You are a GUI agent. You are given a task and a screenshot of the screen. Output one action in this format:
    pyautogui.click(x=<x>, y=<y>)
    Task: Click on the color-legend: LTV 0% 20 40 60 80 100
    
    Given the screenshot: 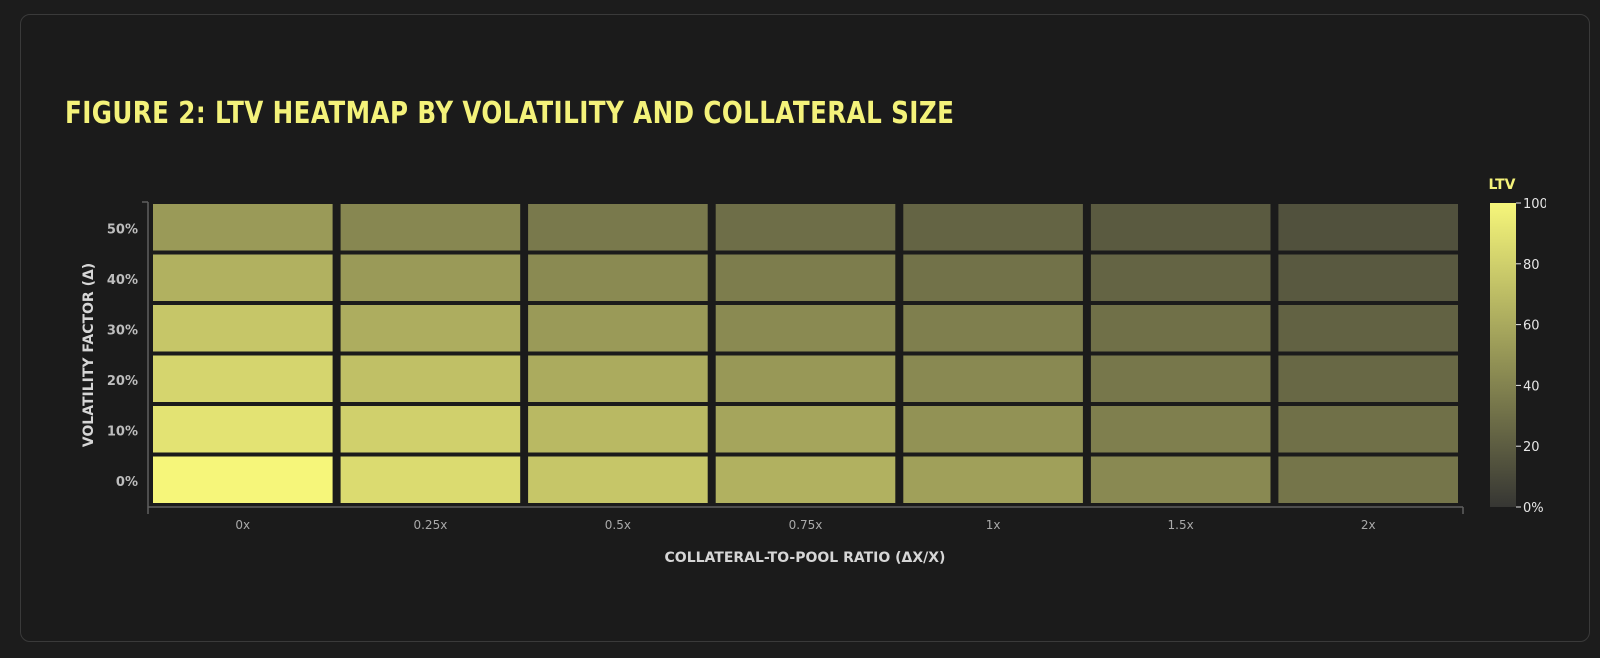 What is the action you would take?
    pyautogui.click(x=1518, y=346)
    